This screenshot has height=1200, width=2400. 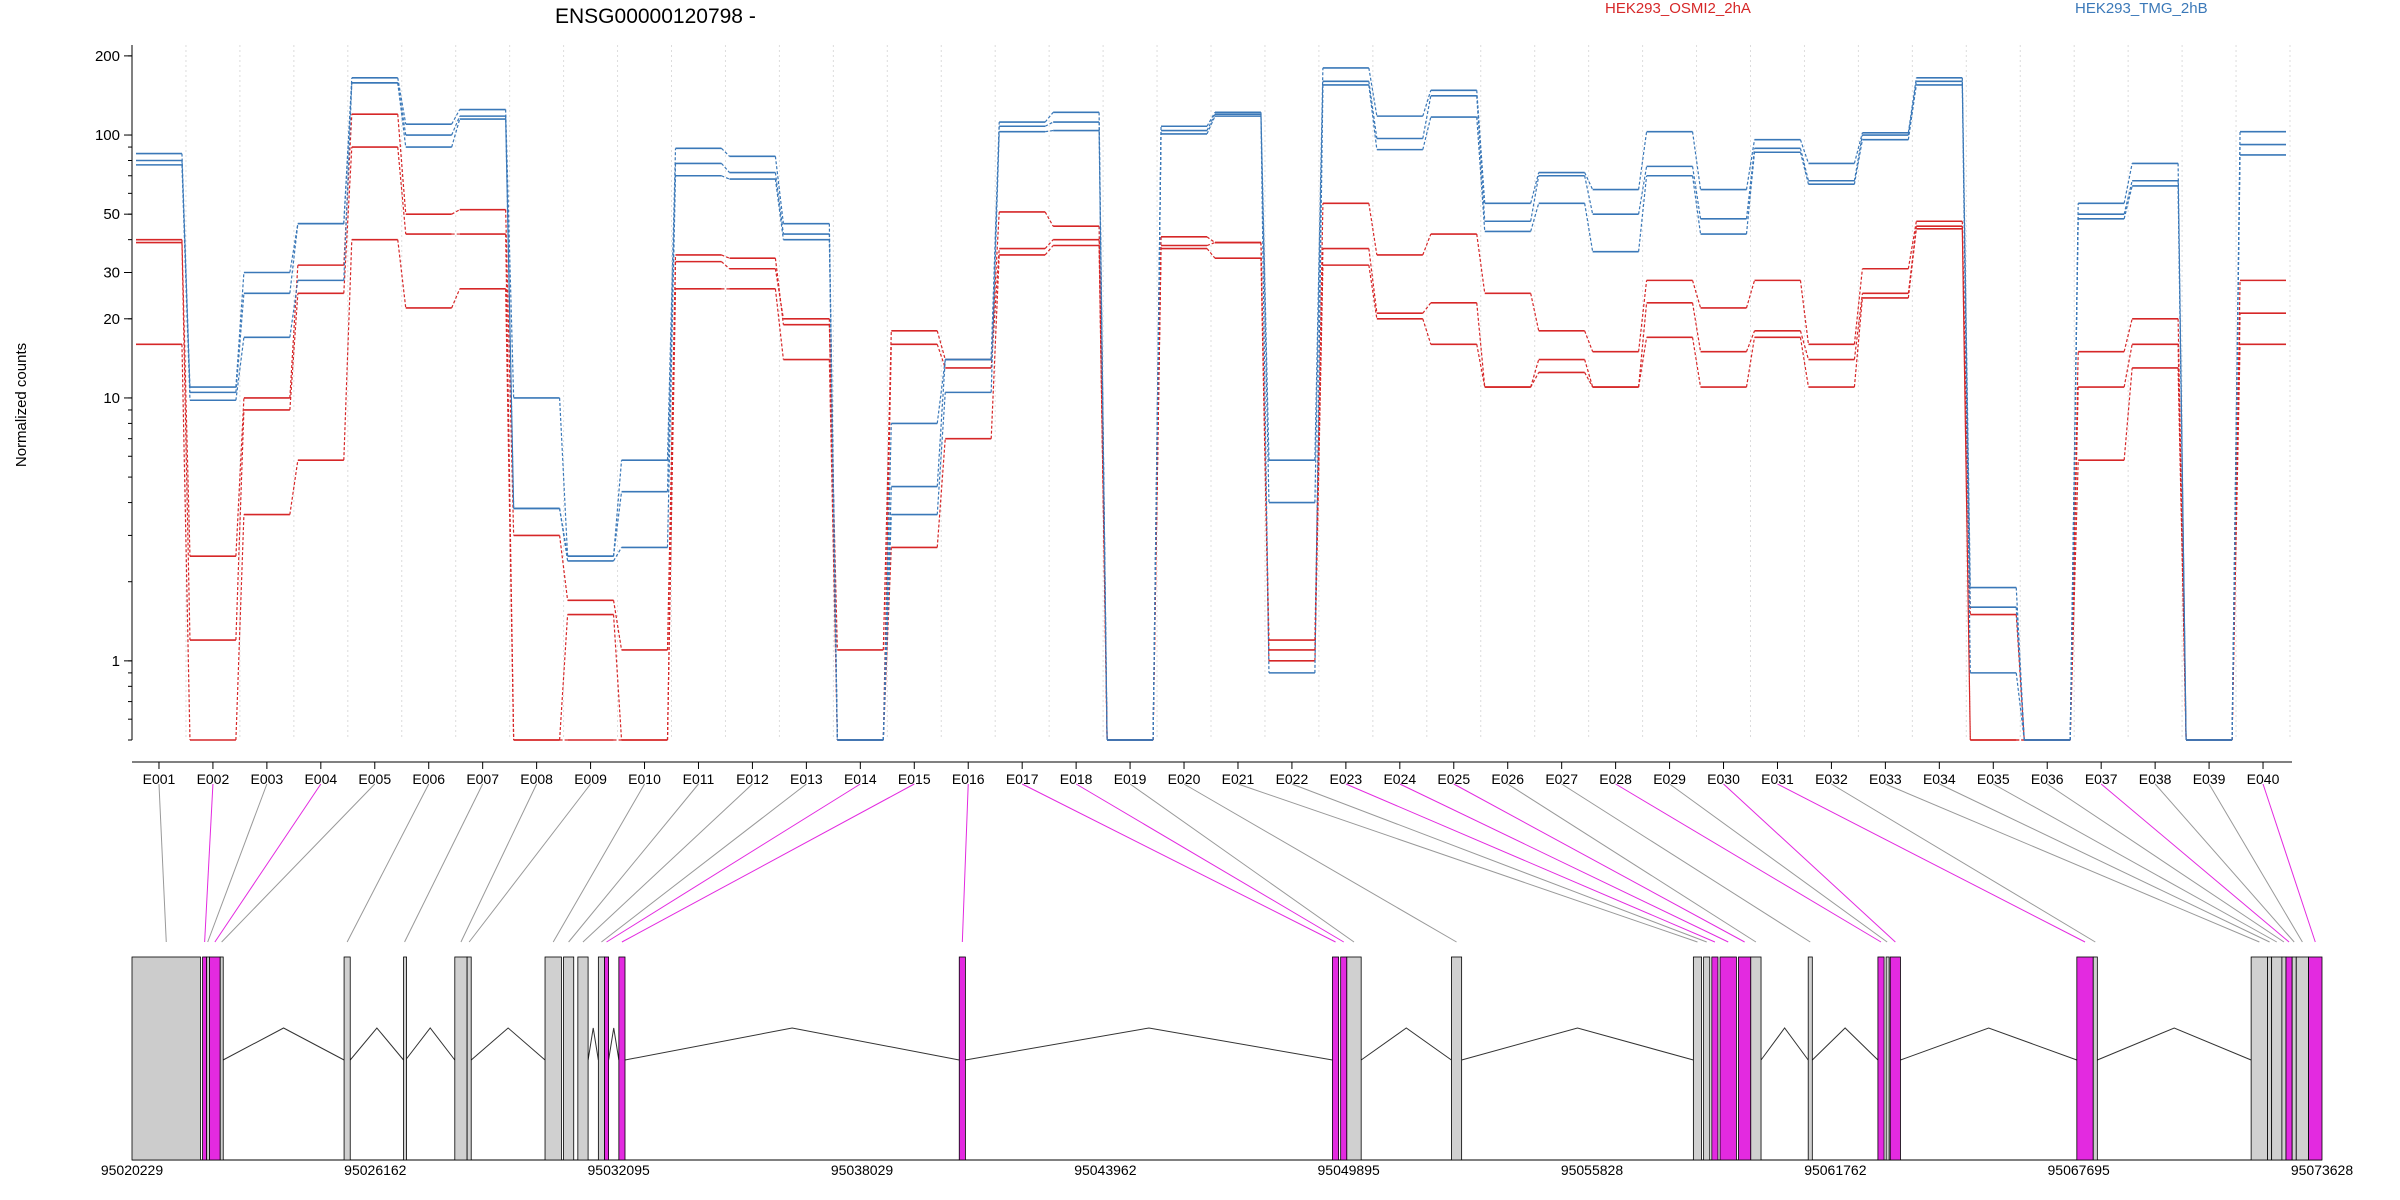 I want to click on x-tick-label: E020, so click(x=1184, y=779).